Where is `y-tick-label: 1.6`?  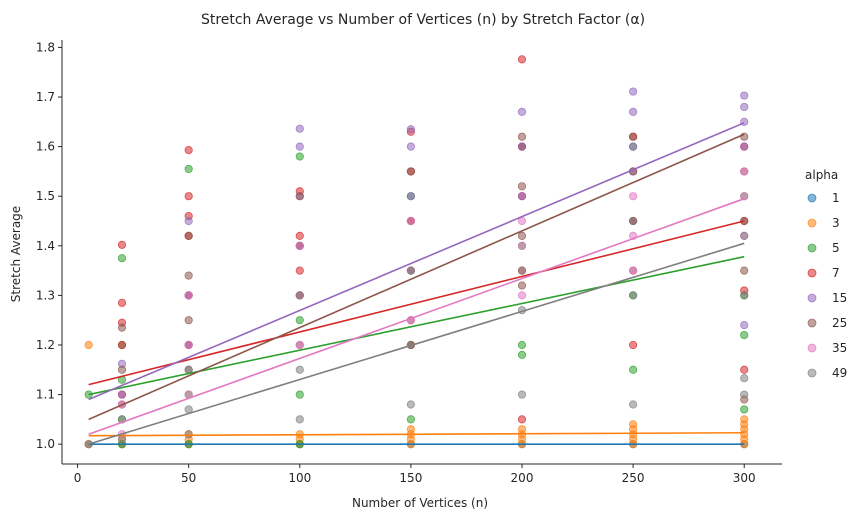
y-tick-label: 1.6 is located at coordinates (45, 147).